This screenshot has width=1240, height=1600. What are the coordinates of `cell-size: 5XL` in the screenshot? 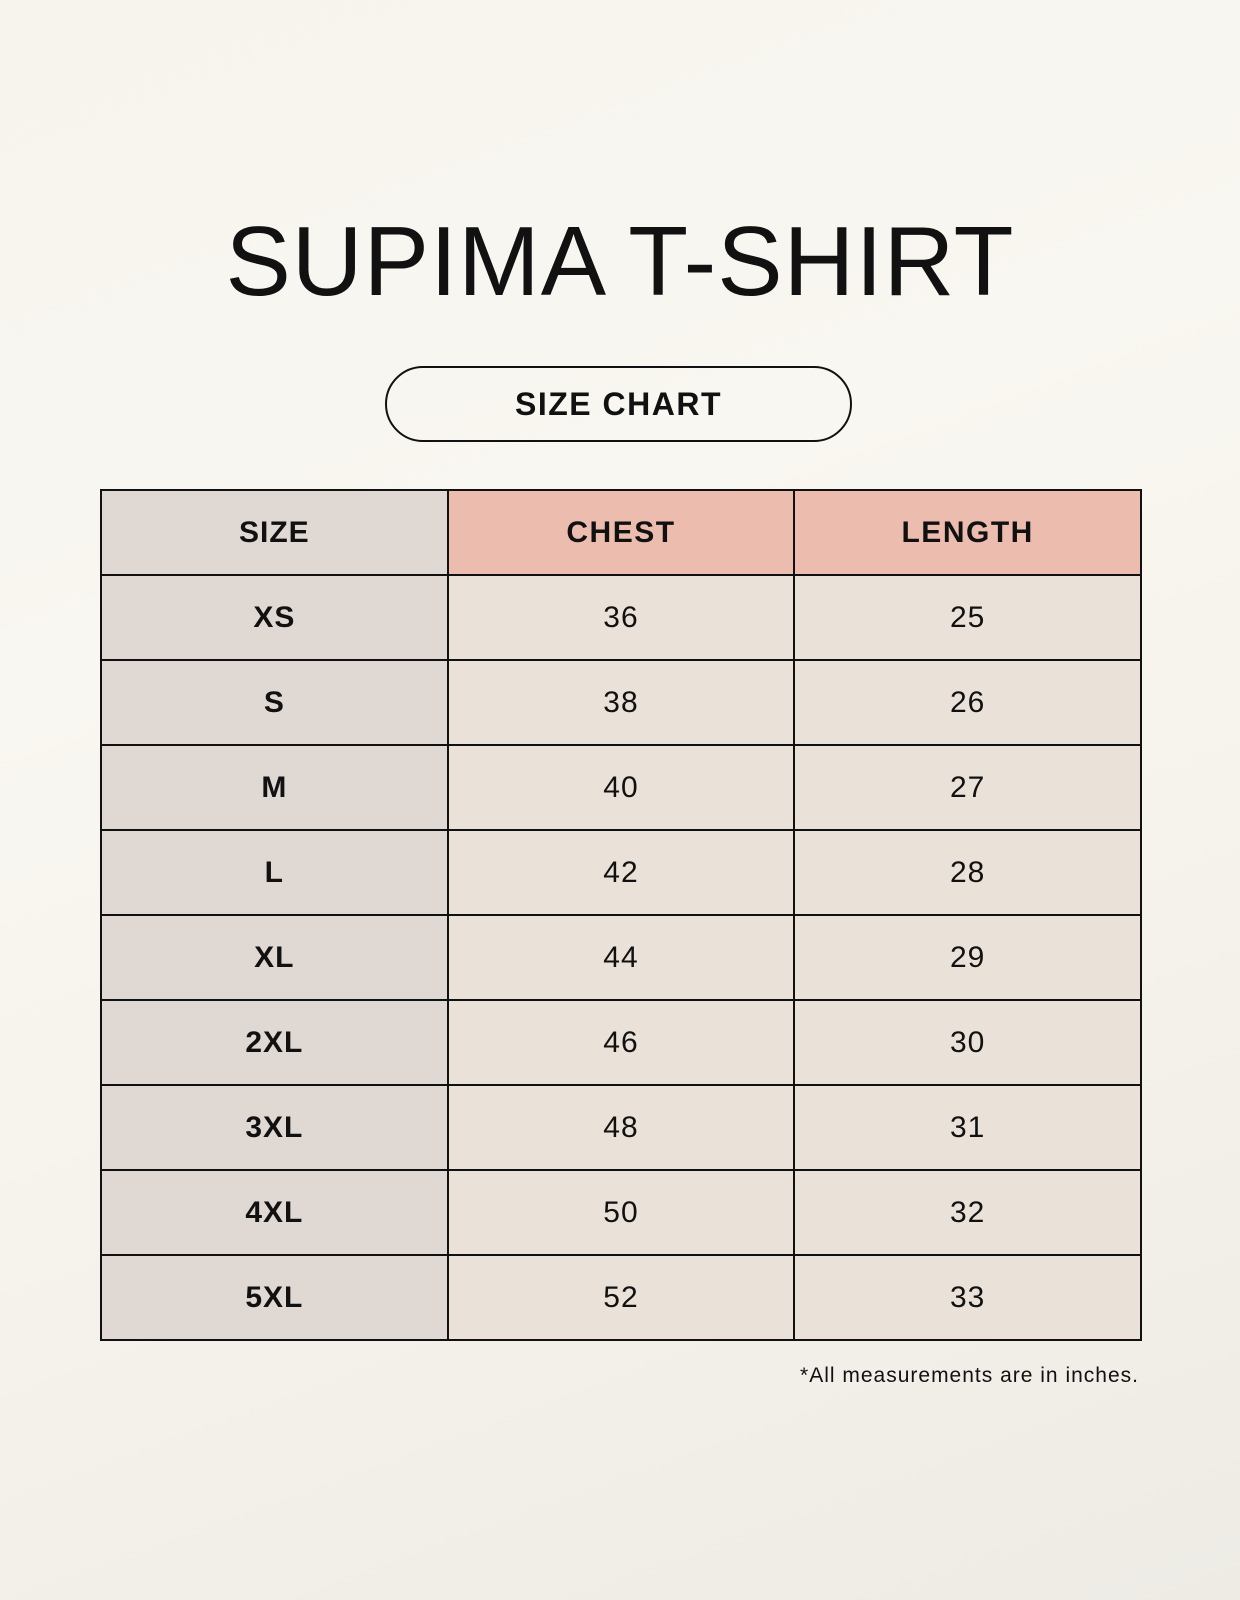 It's located at (274, 1297).